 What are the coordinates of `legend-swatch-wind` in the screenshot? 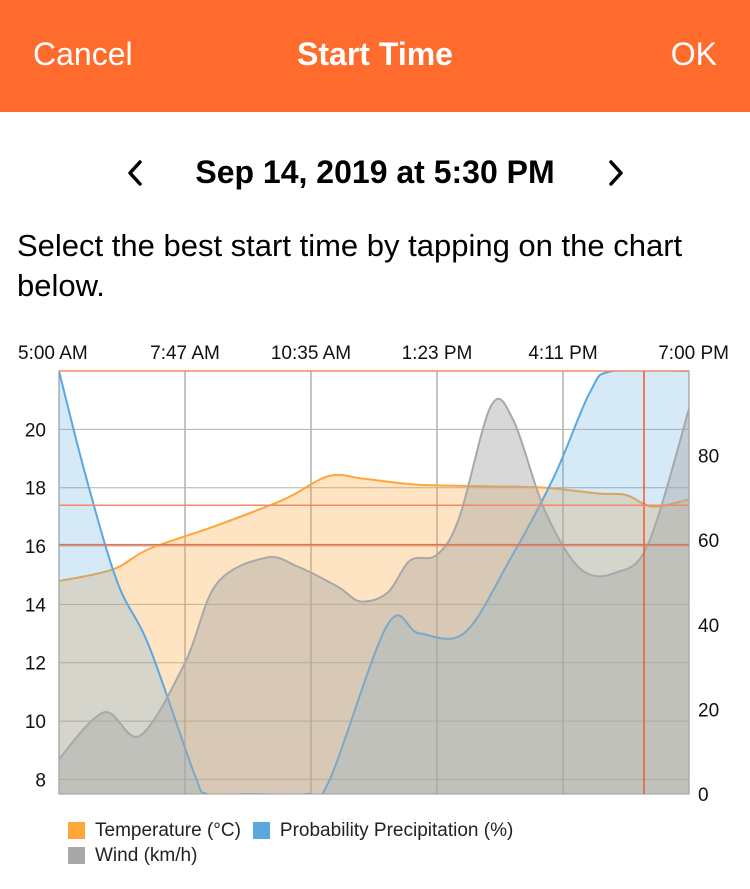 It's located at (76, 855).